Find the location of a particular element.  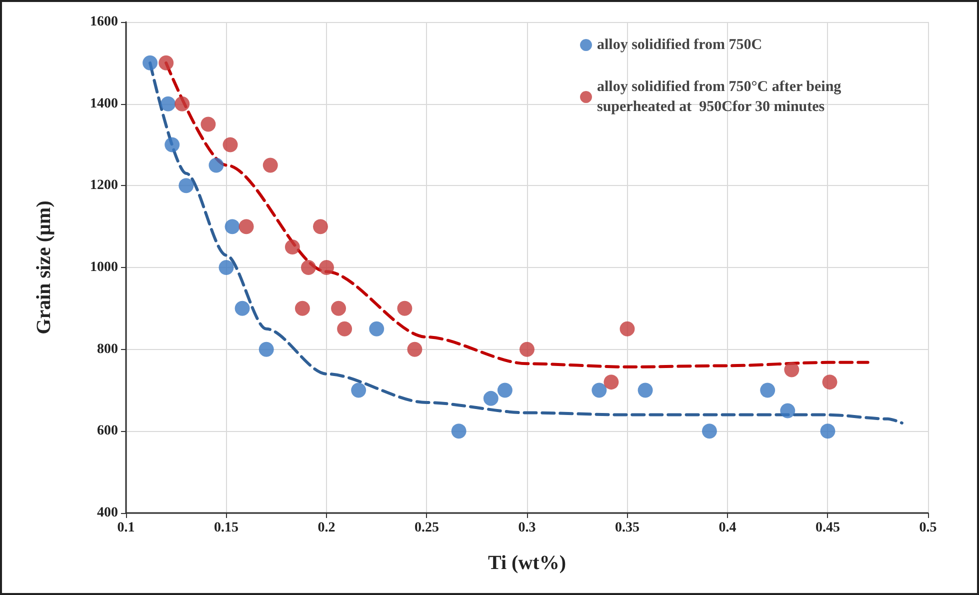

y-tick-label: 800 is located at coordinates (107, 349).